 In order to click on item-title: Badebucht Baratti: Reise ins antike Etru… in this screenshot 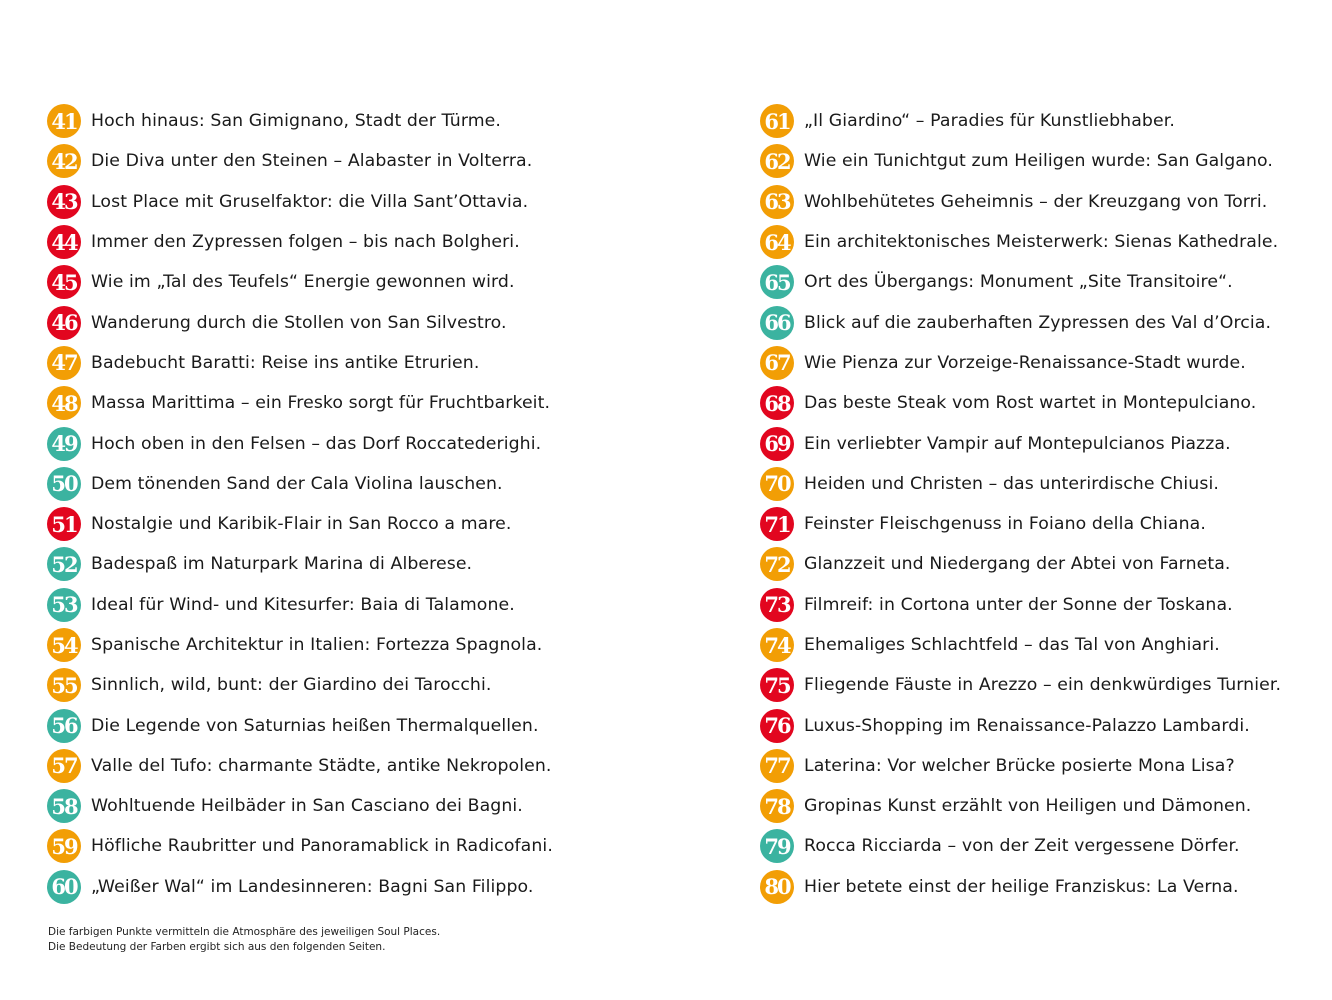, I will do `click(285, 362)`.